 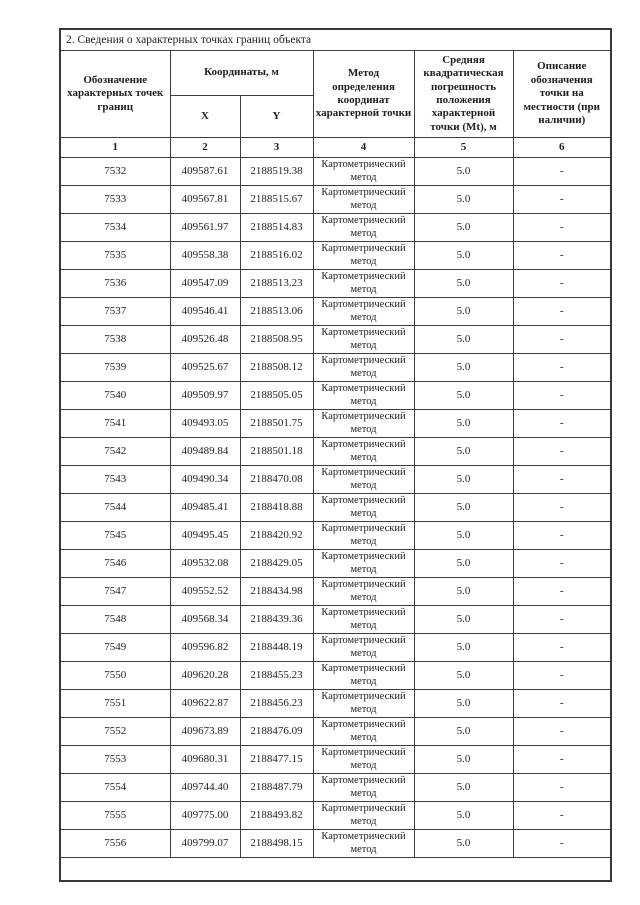 What do you see at coordinates (205, 563) in the screenshot?
I see `x-cell: 409532.08` at bounding box center [205, 563].